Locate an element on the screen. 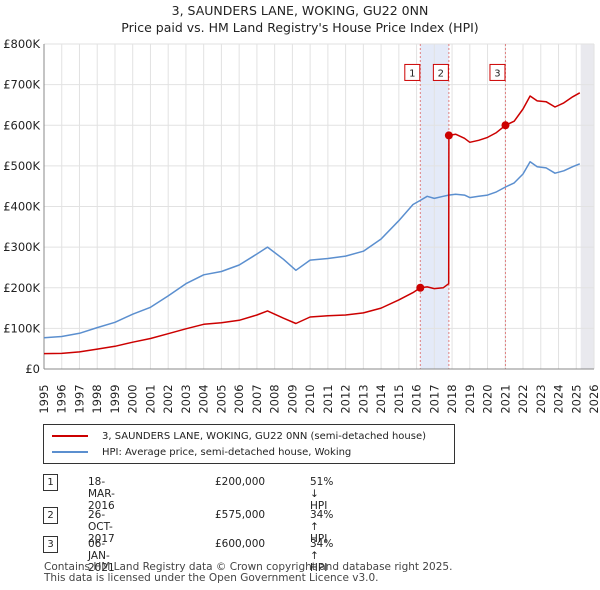 The image size is (600, 590). x-tick-label: 2011 is located at coordinates (328, 398).